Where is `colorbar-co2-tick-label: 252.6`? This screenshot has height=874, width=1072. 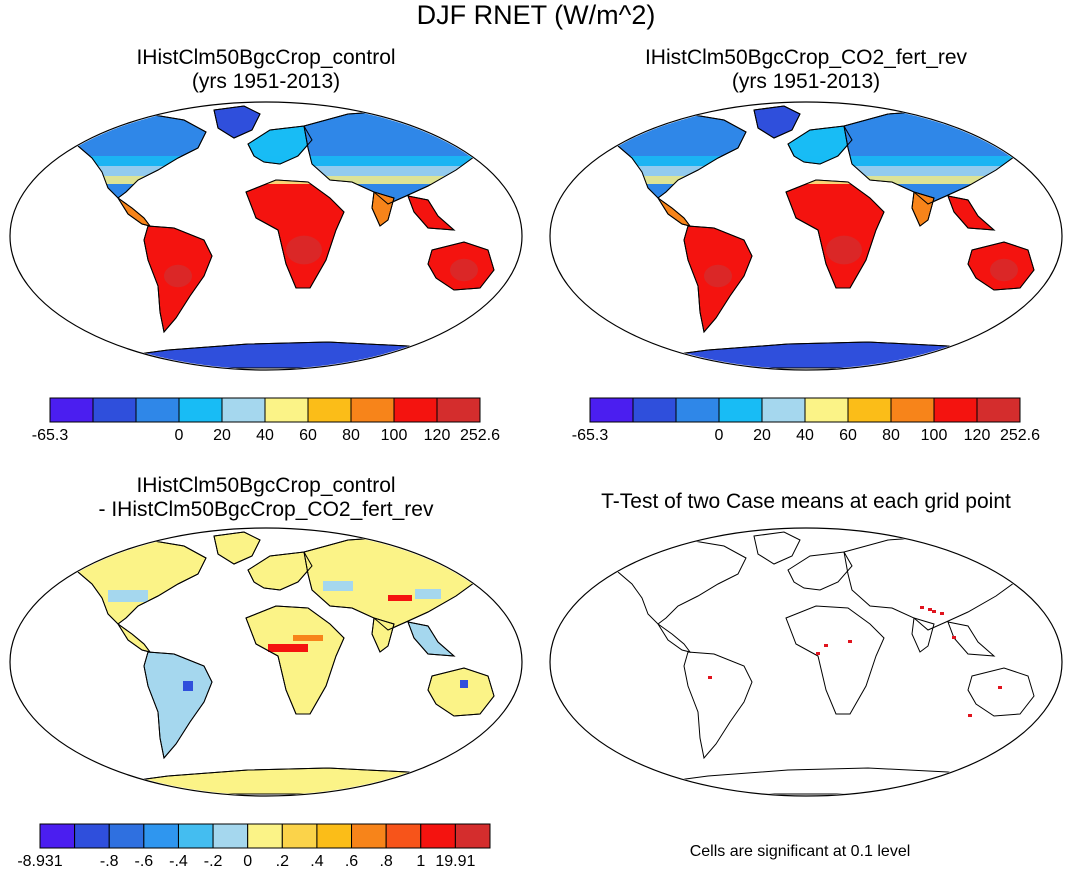 colorbar-co2-tick-label: 252.6 is located at coordinates (1020, 435).